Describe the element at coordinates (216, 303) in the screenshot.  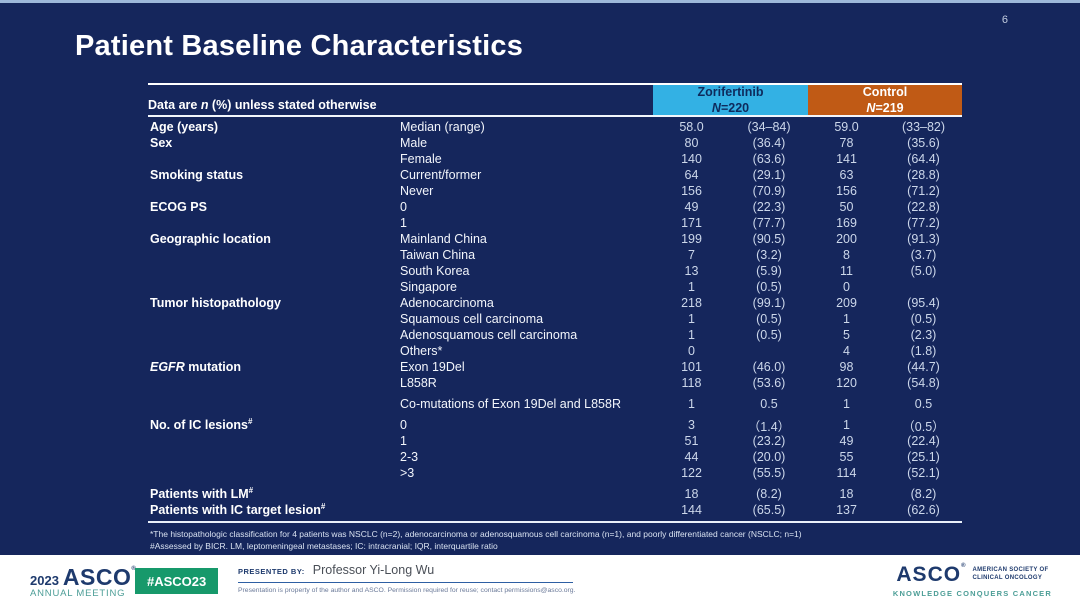
I see `row-label: Tumor histopathology` at that location.